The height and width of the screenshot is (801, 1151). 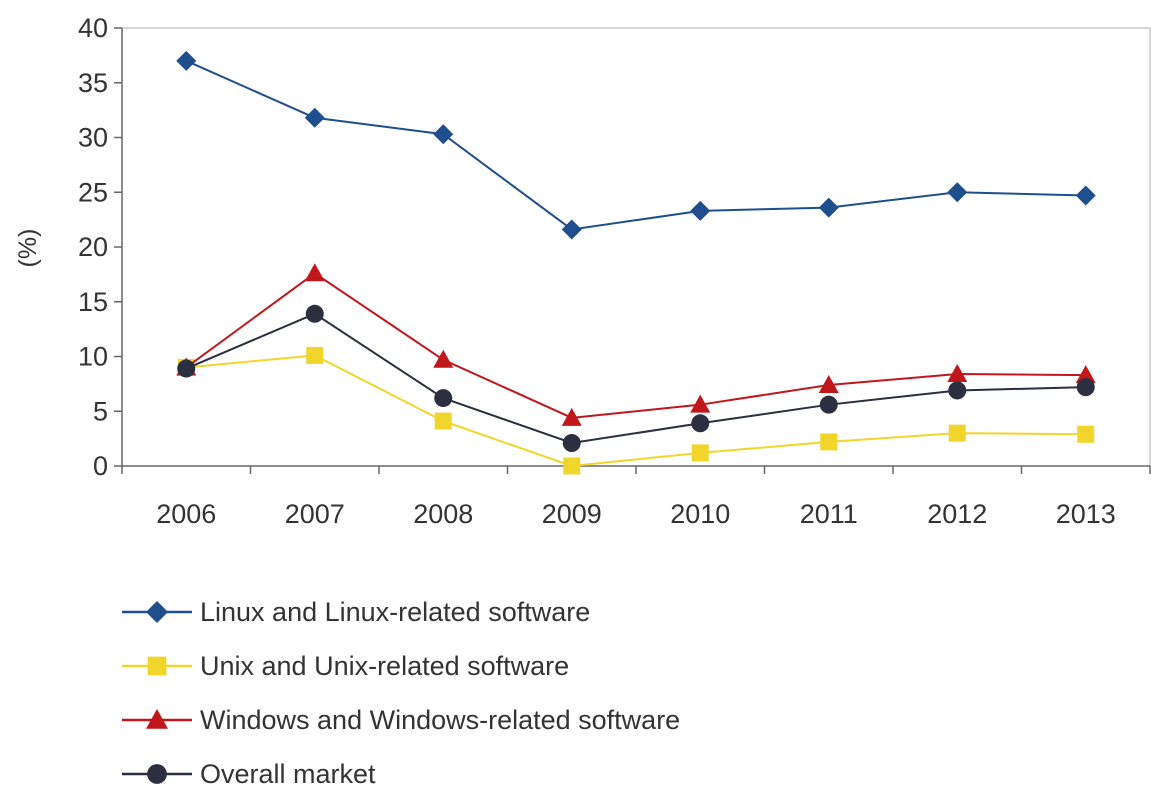 I want to click on x-tick-label: 2012, so click(x=957, y=514).